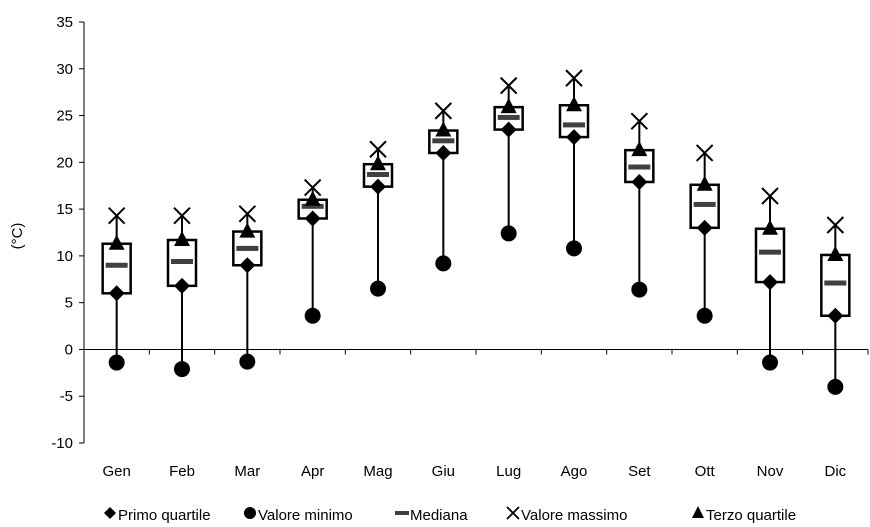  What do you see at coordinates (64, 69) in the screenshot?
I see `y-tick-label: 30` at bounding box center [64, 69].